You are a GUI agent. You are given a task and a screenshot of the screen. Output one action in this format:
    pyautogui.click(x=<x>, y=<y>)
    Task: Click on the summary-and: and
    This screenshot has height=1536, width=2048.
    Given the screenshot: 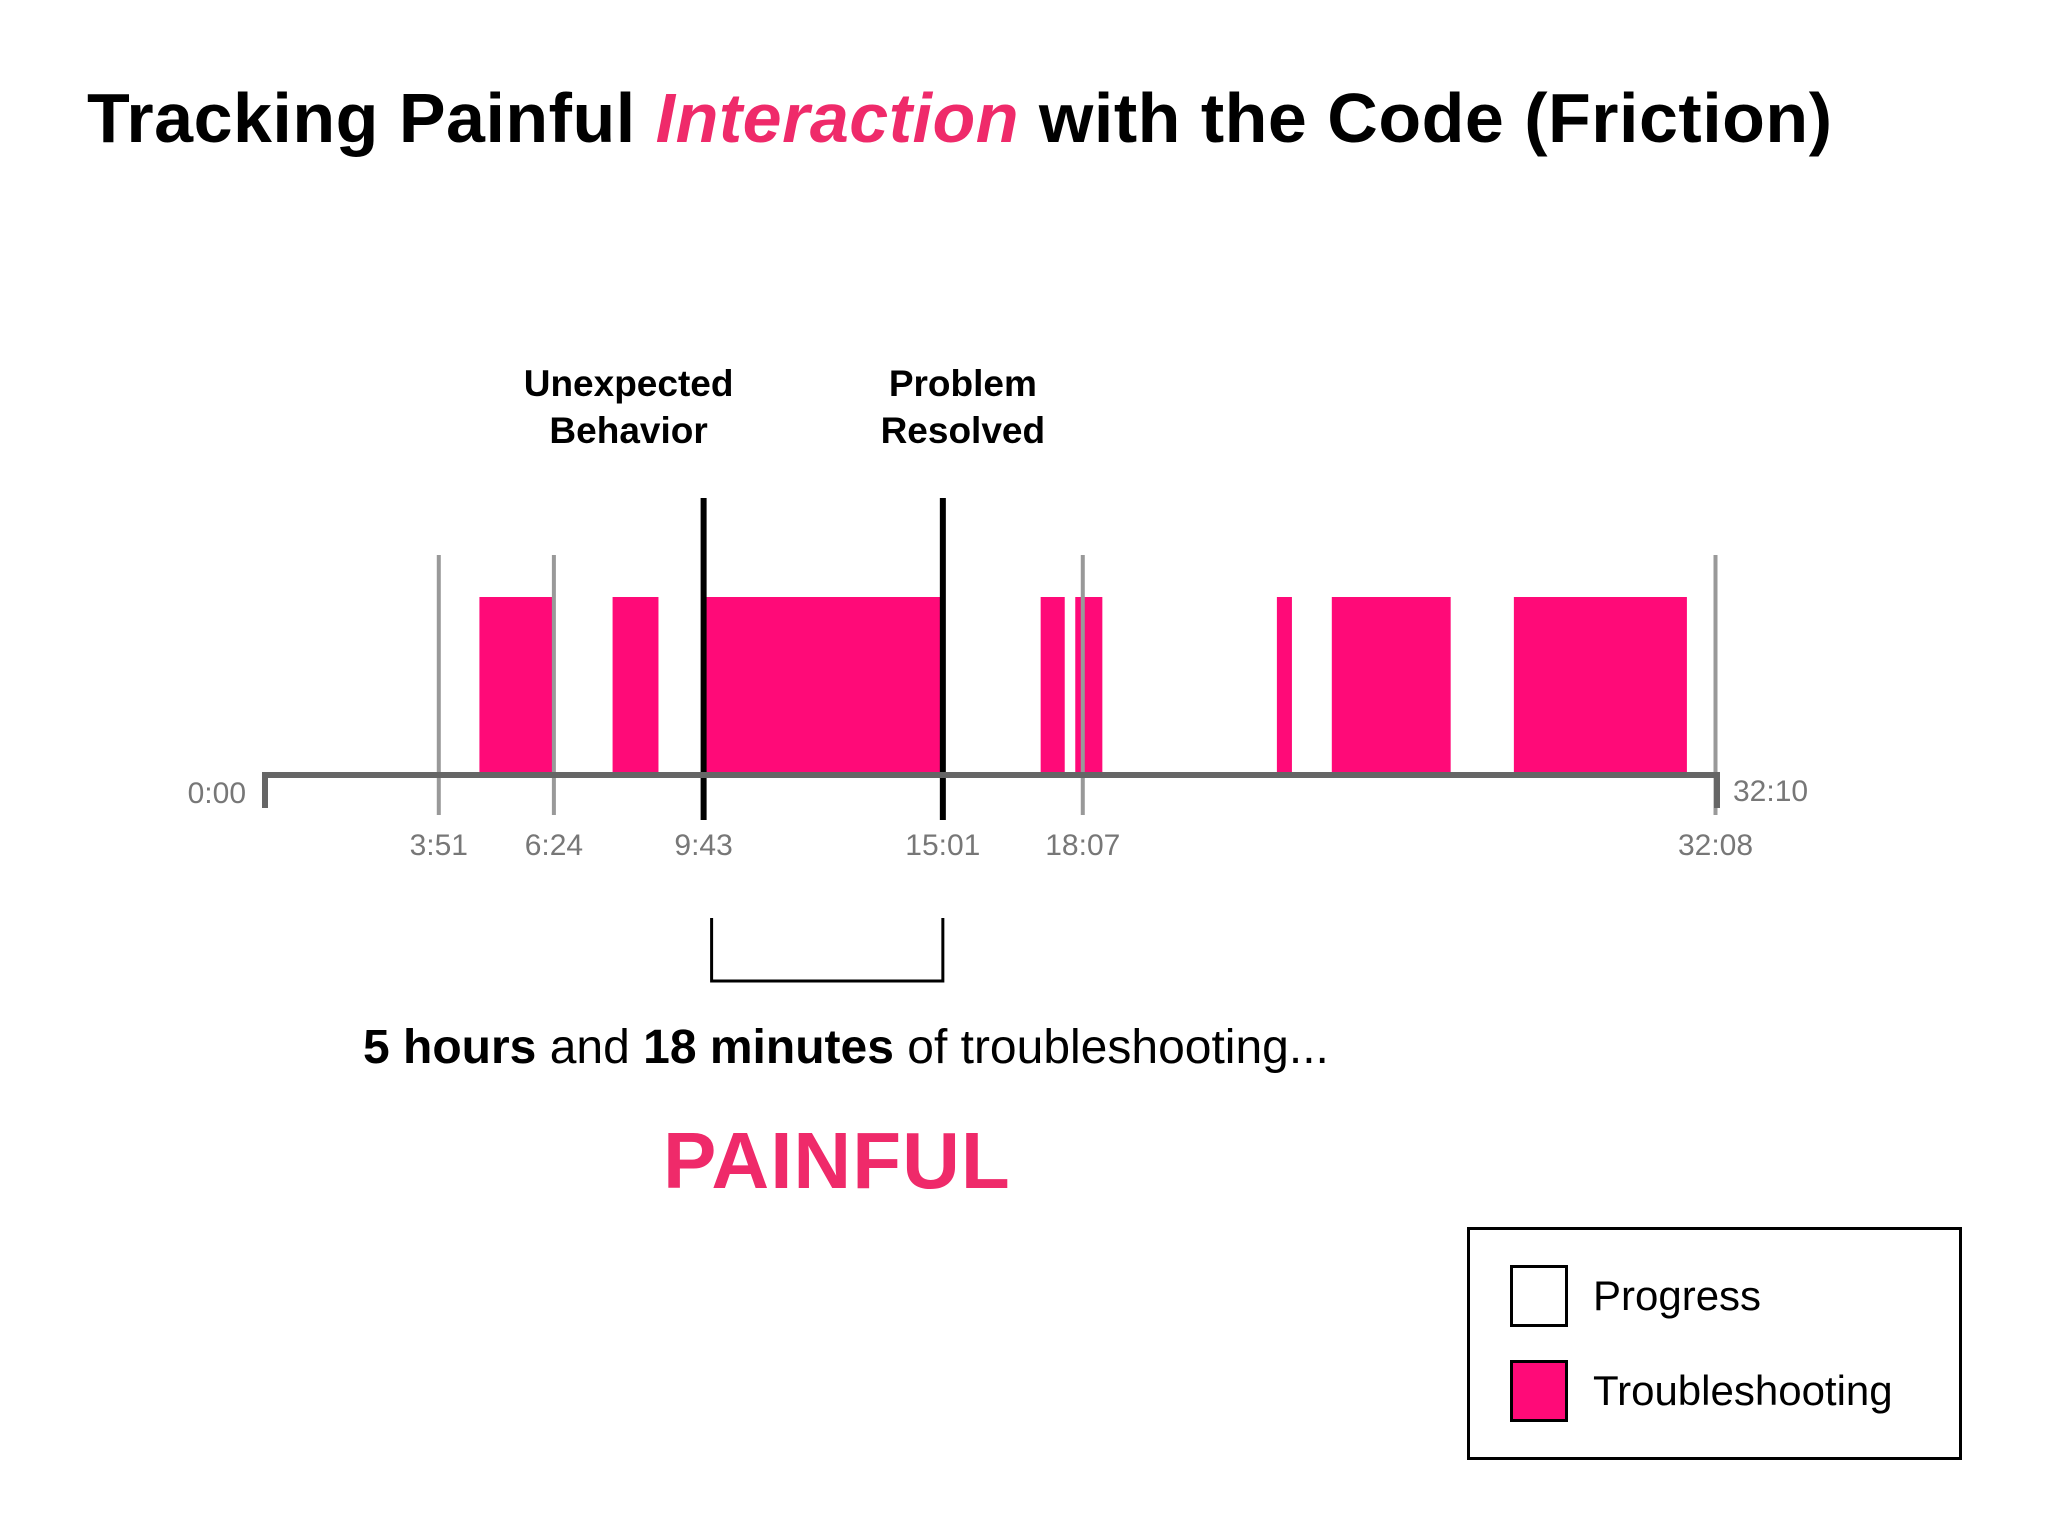 What is the action you would take?
    pyautogui.click(x=590, y=1047)
    